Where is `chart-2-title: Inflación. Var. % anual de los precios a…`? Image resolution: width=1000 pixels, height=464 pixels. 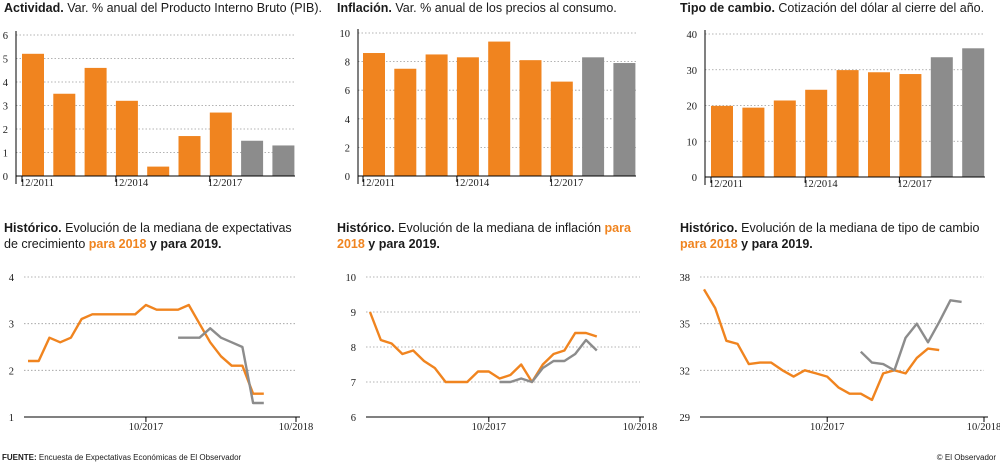 chart-2-title: Inflación. Var. % anual de los precios a… is located at coordinates (477, 8).